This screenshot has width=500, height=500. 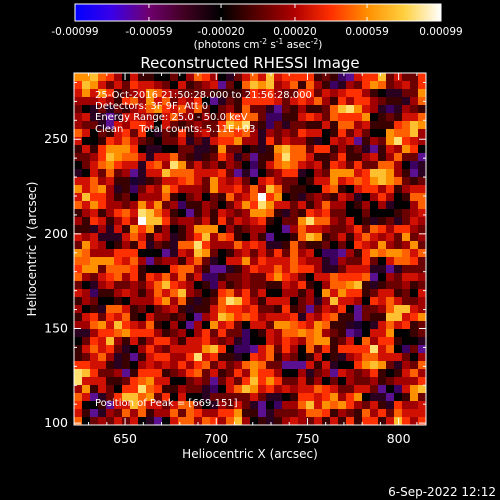 What do you see at coordinates (442, 492) in the screenshot?
I see `footer-date: 6-Sep-2022 12:12` at bounding box center [442, 492].